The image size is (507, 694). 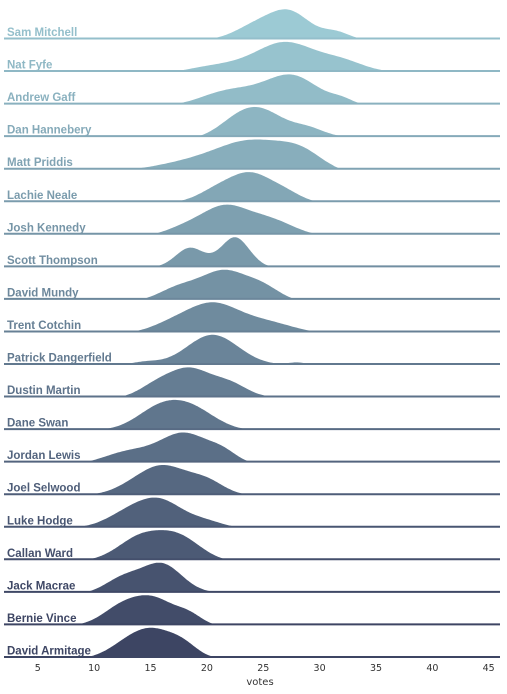 I want to click on ridge-9: Trent Cotchin, so click(x=252, y=316).